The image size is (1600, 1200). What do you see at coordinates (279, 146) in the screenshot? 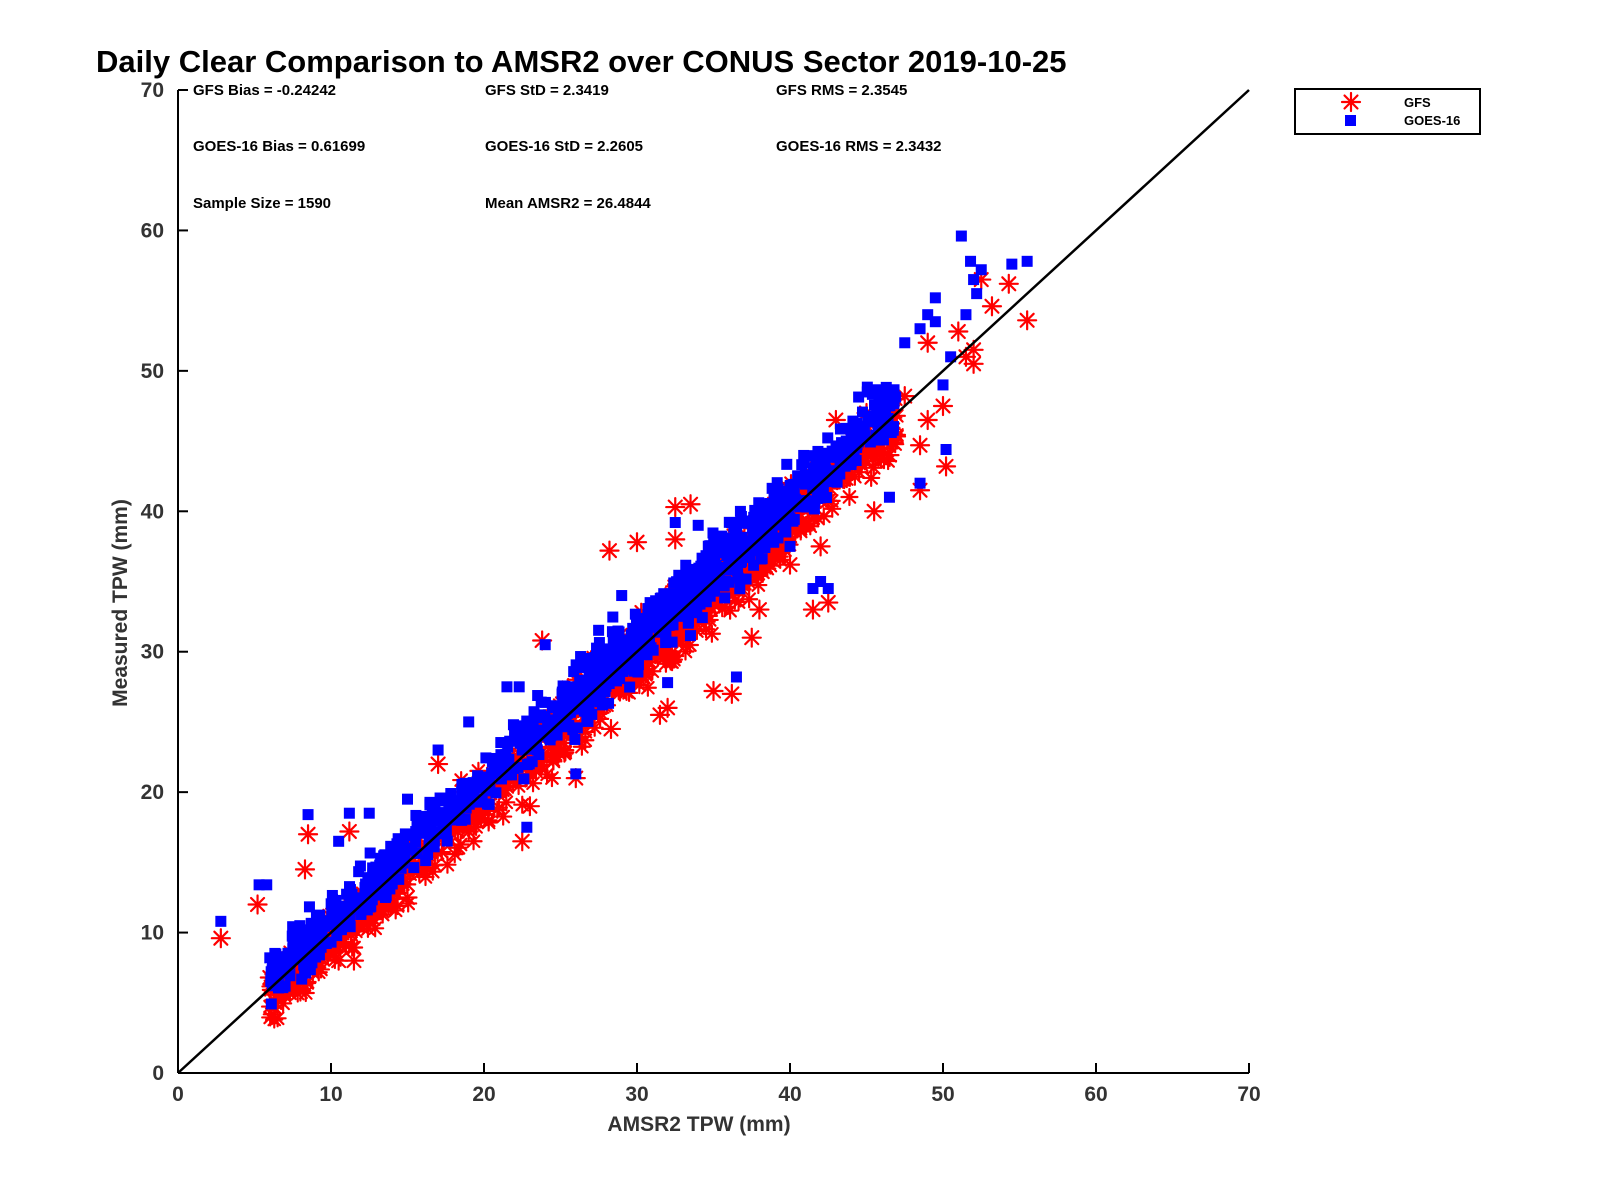
I see `stat-goes-bias: GOES-16 Bias = 0.61699` at bounding box center [279, 146].